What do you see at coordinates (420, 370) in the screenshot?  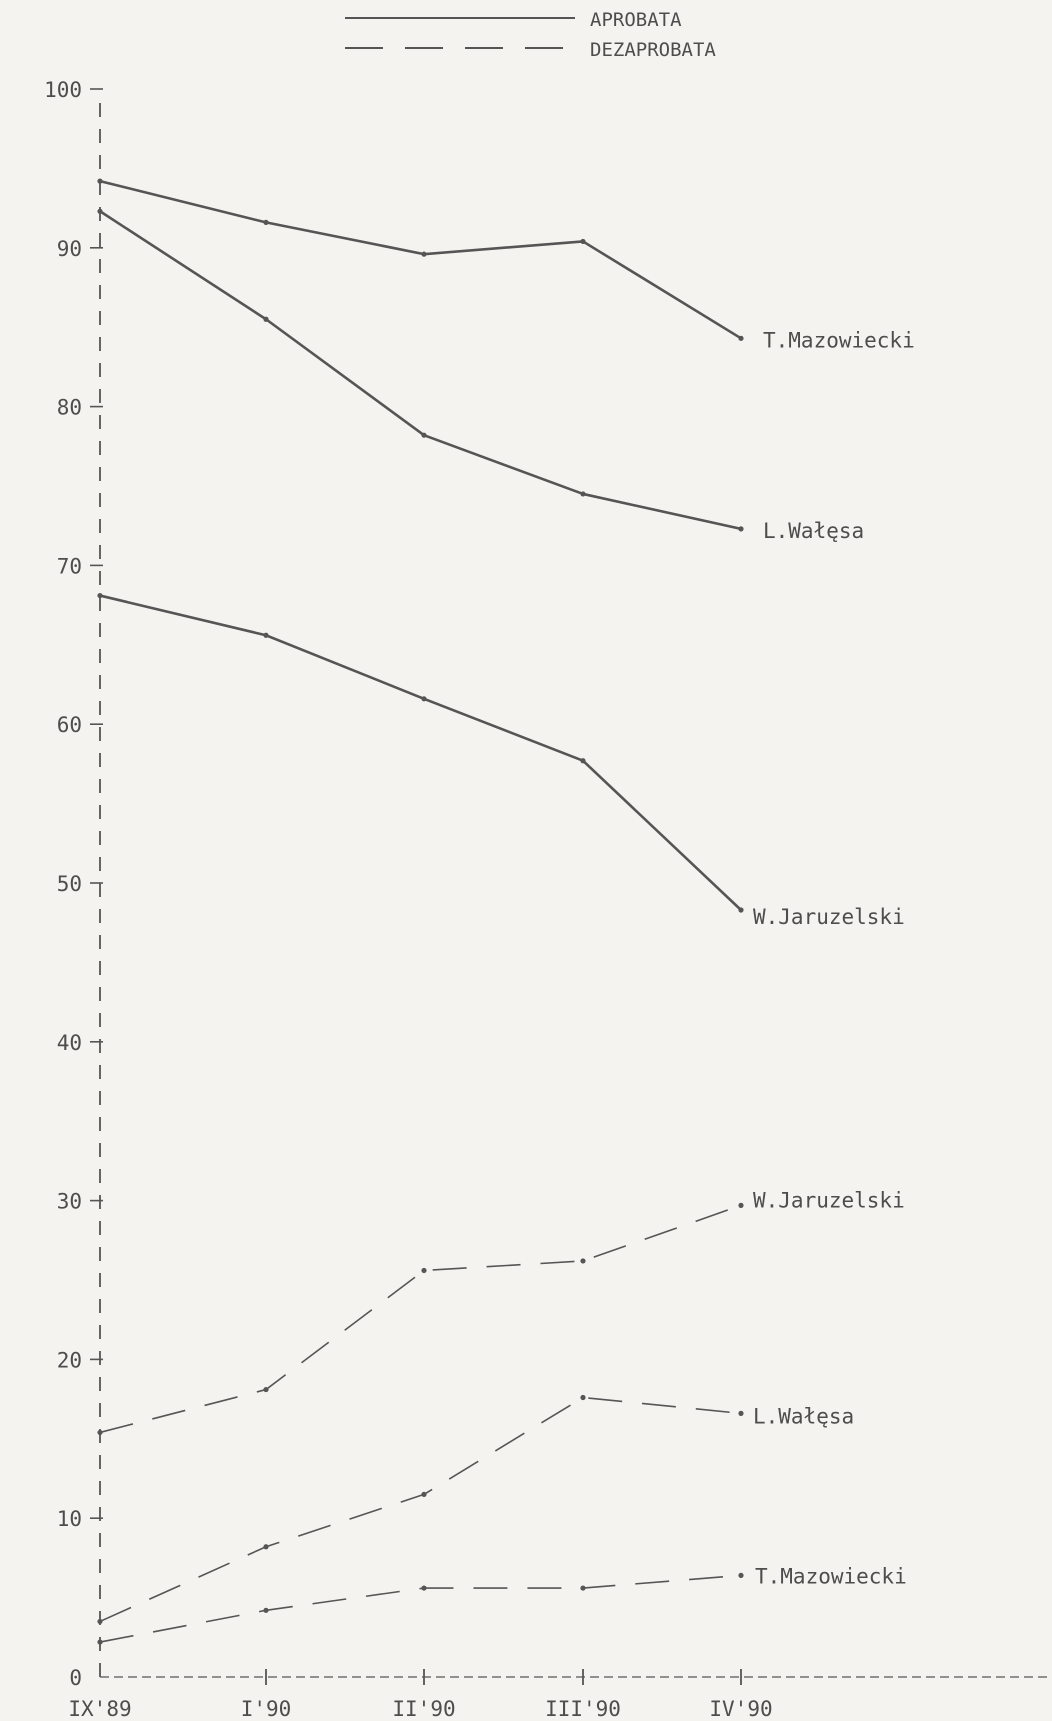 I see `series-line-aprobata-l-wa-sa` at bounding box center [420, 370].